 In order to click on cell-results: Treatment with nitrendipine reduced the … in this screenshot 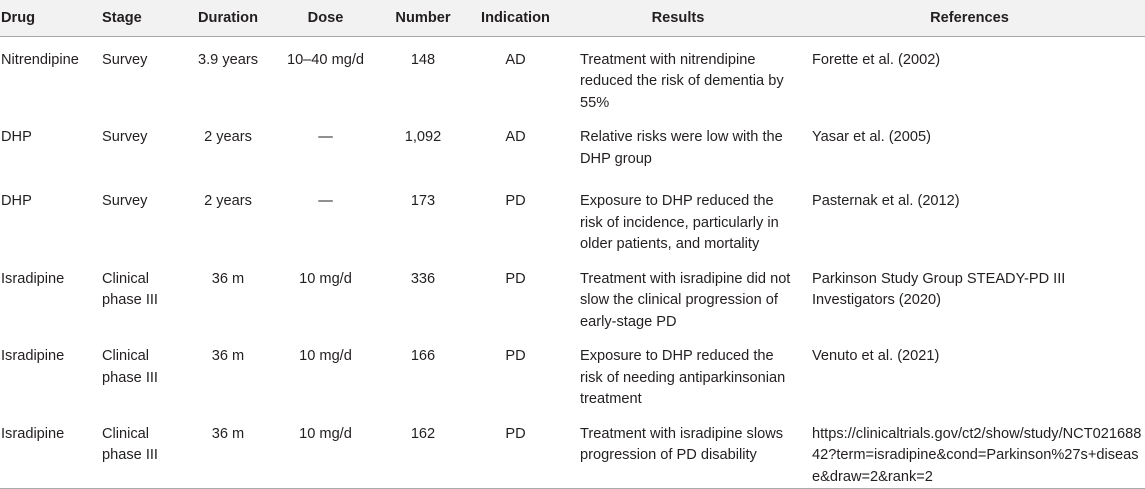, I will do `click(682, 81)`.